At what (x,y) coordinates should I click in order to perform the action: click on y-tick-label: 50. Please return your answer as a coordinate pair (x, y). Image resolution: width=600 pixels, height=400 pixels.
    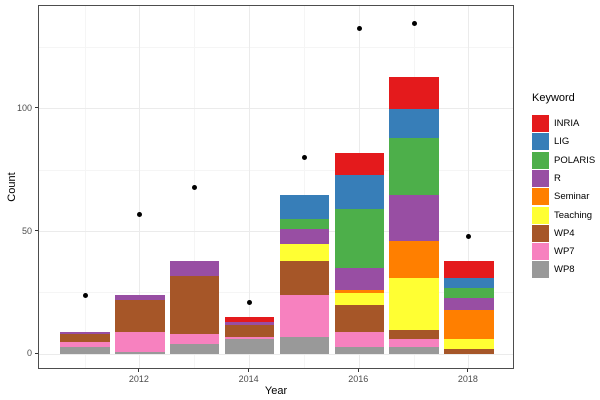
    Looking at the image, I should click on (26, 230).